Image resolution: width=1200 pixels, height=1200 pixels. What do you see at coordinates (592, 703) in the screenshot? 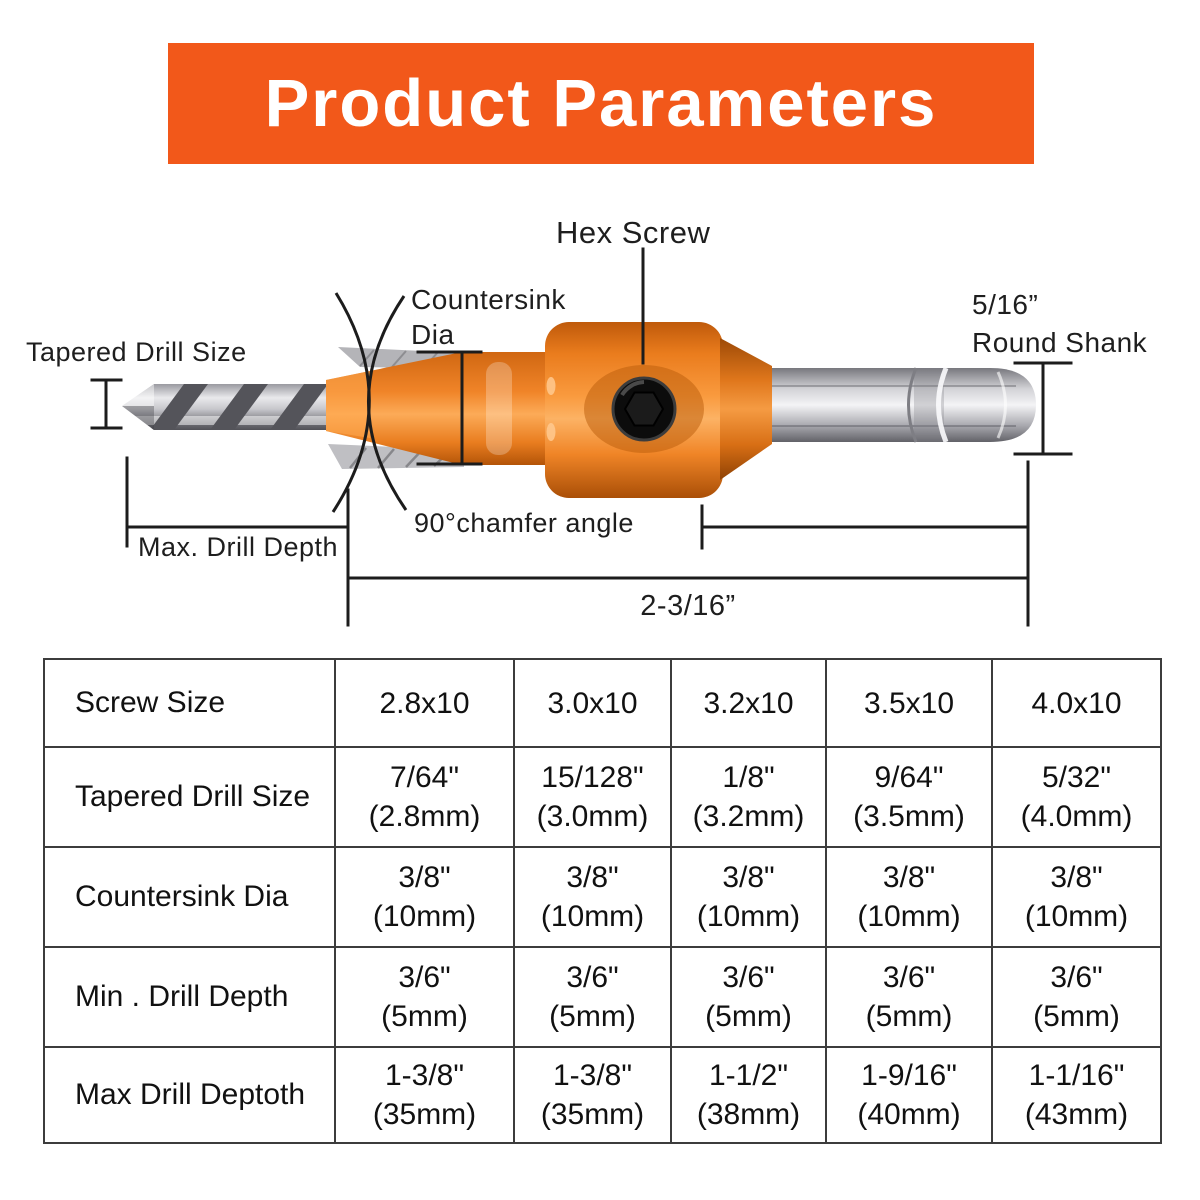
I see `table-cell: 3.0x10` at bounding box center [592, 703].